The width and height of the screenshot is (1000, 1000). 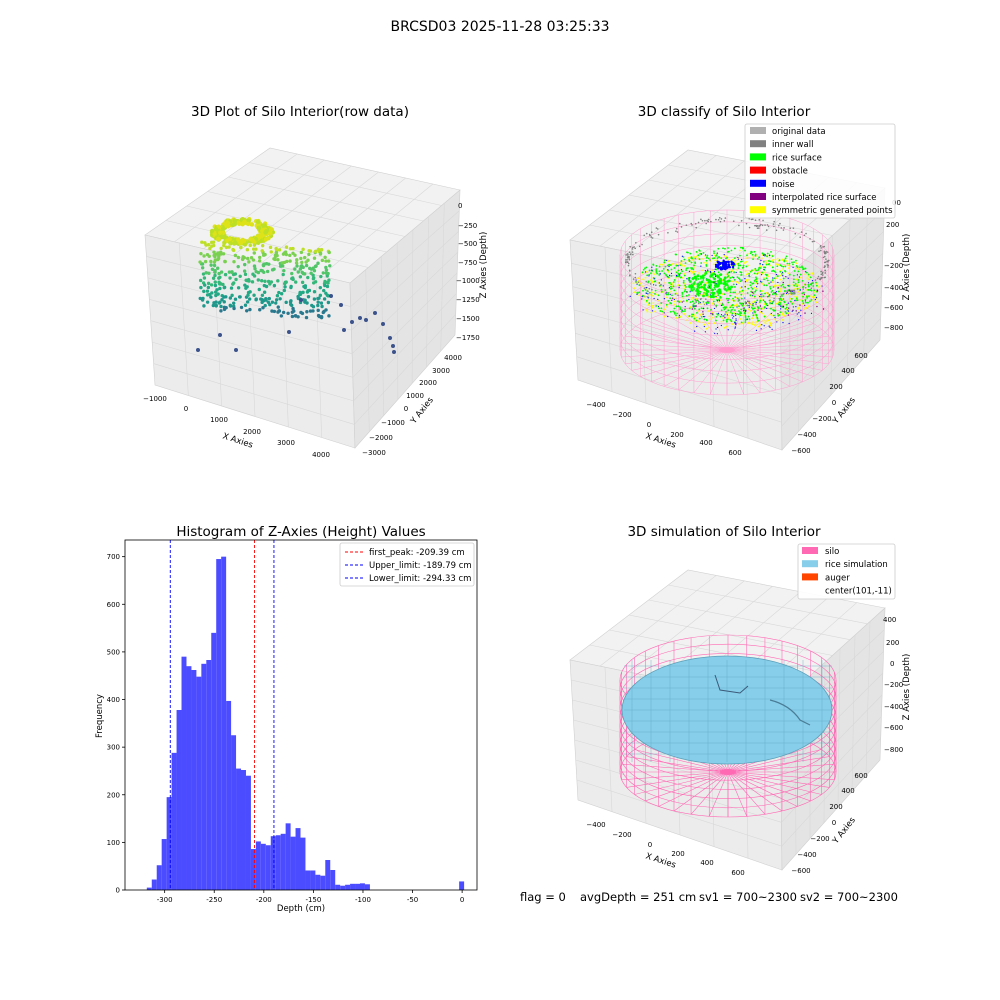 I want to click on raw-xtick: 3000, so click(x=286, y=443).